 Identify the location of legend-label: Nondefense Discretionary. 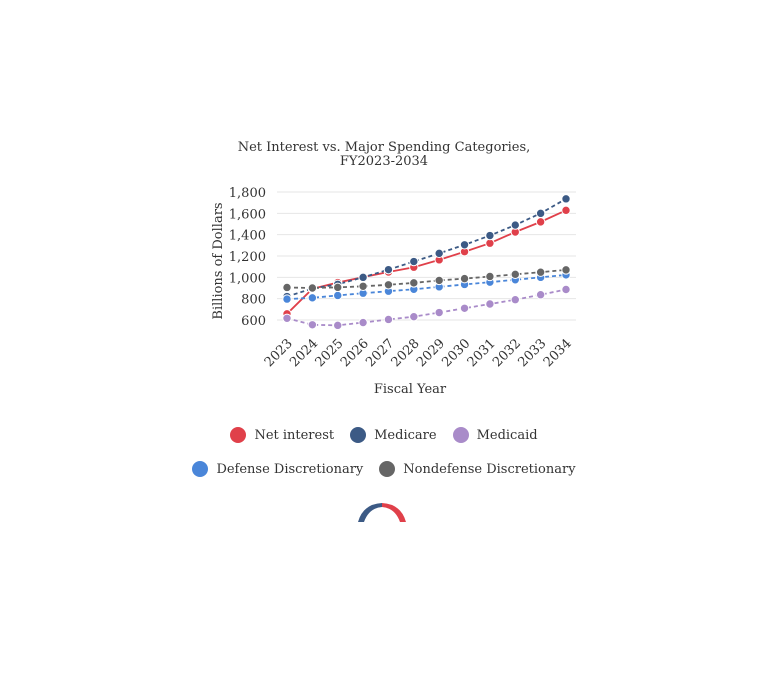
(489, 469).